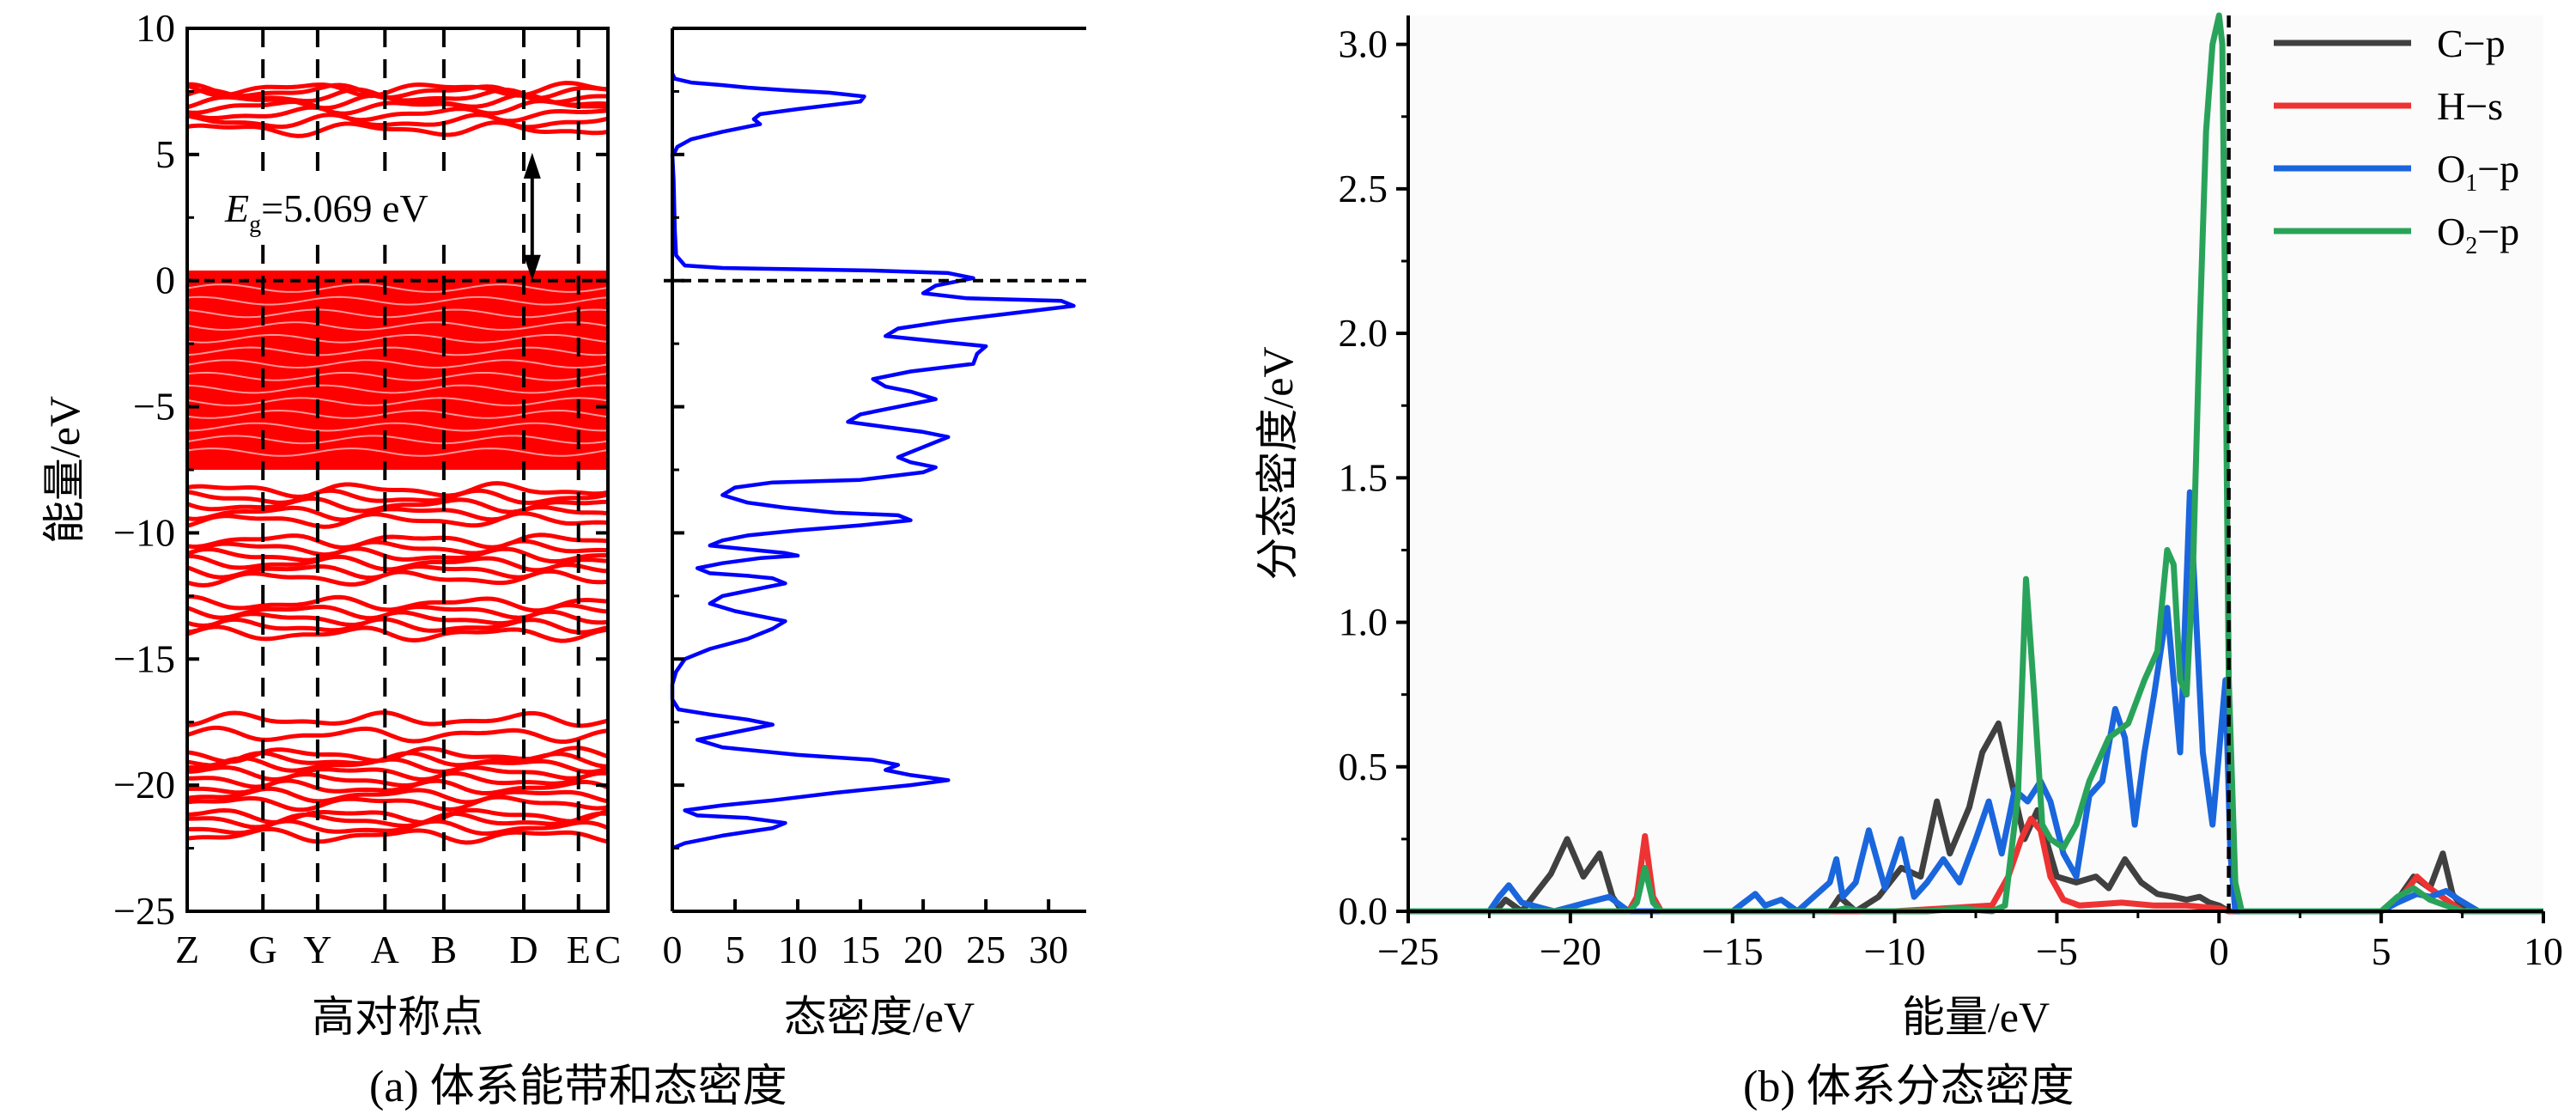 The height and width of the screenshot is (1114, 2576). I want to click on y-tick-label: −15, so click(144, 658).